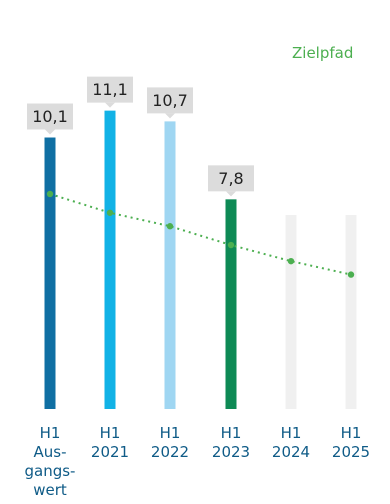  Describe the element at coordinates (170, 100) in the screenshot. I see `svg-text: 10,7` at that location.